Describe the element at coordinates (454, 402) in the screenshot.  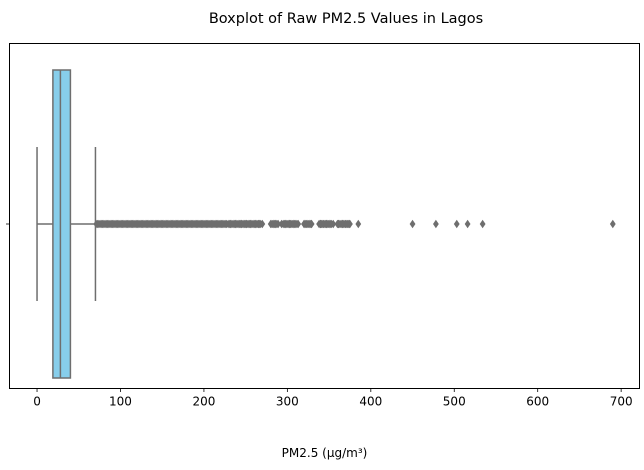
I see `x-tick-label: 500` at that location.